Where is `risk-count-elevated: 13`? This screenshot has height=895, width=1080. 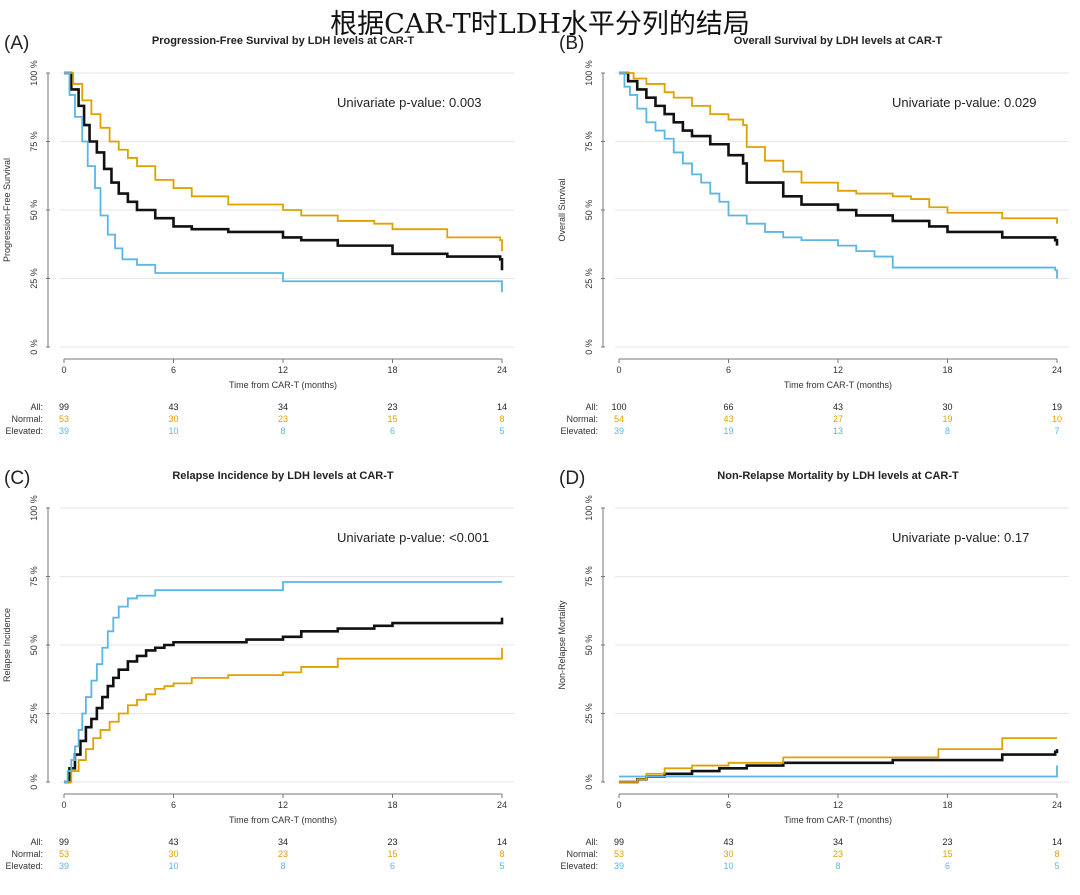
risk-count-elevated: 13 is located at coordinates (838, 431).